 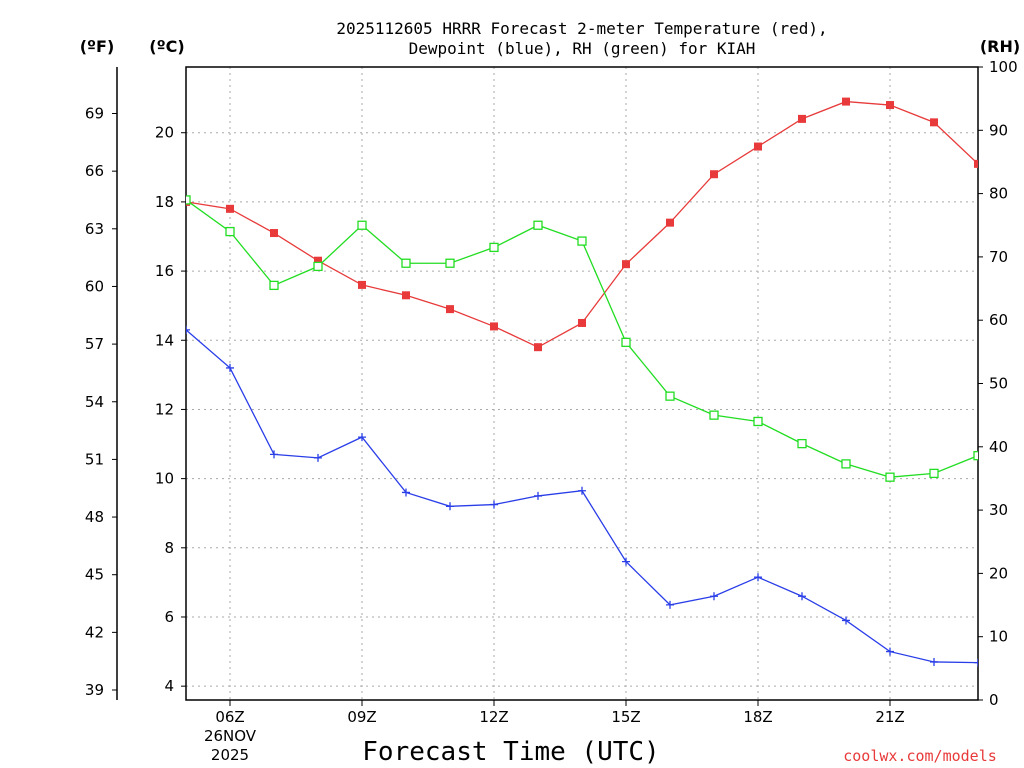 What do you see at coordinates (757, 717) in the screenshot?
I see `tick-label-x: 18Z` at bounding box center [757, 717].